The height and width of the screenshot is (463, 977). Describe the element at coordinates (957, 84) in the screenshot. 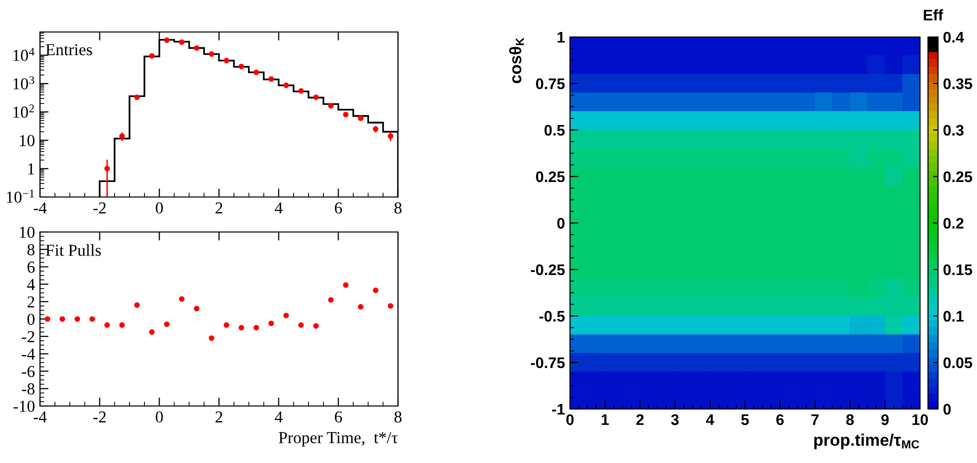

I see `color-bar-label: 0.35` at that location.